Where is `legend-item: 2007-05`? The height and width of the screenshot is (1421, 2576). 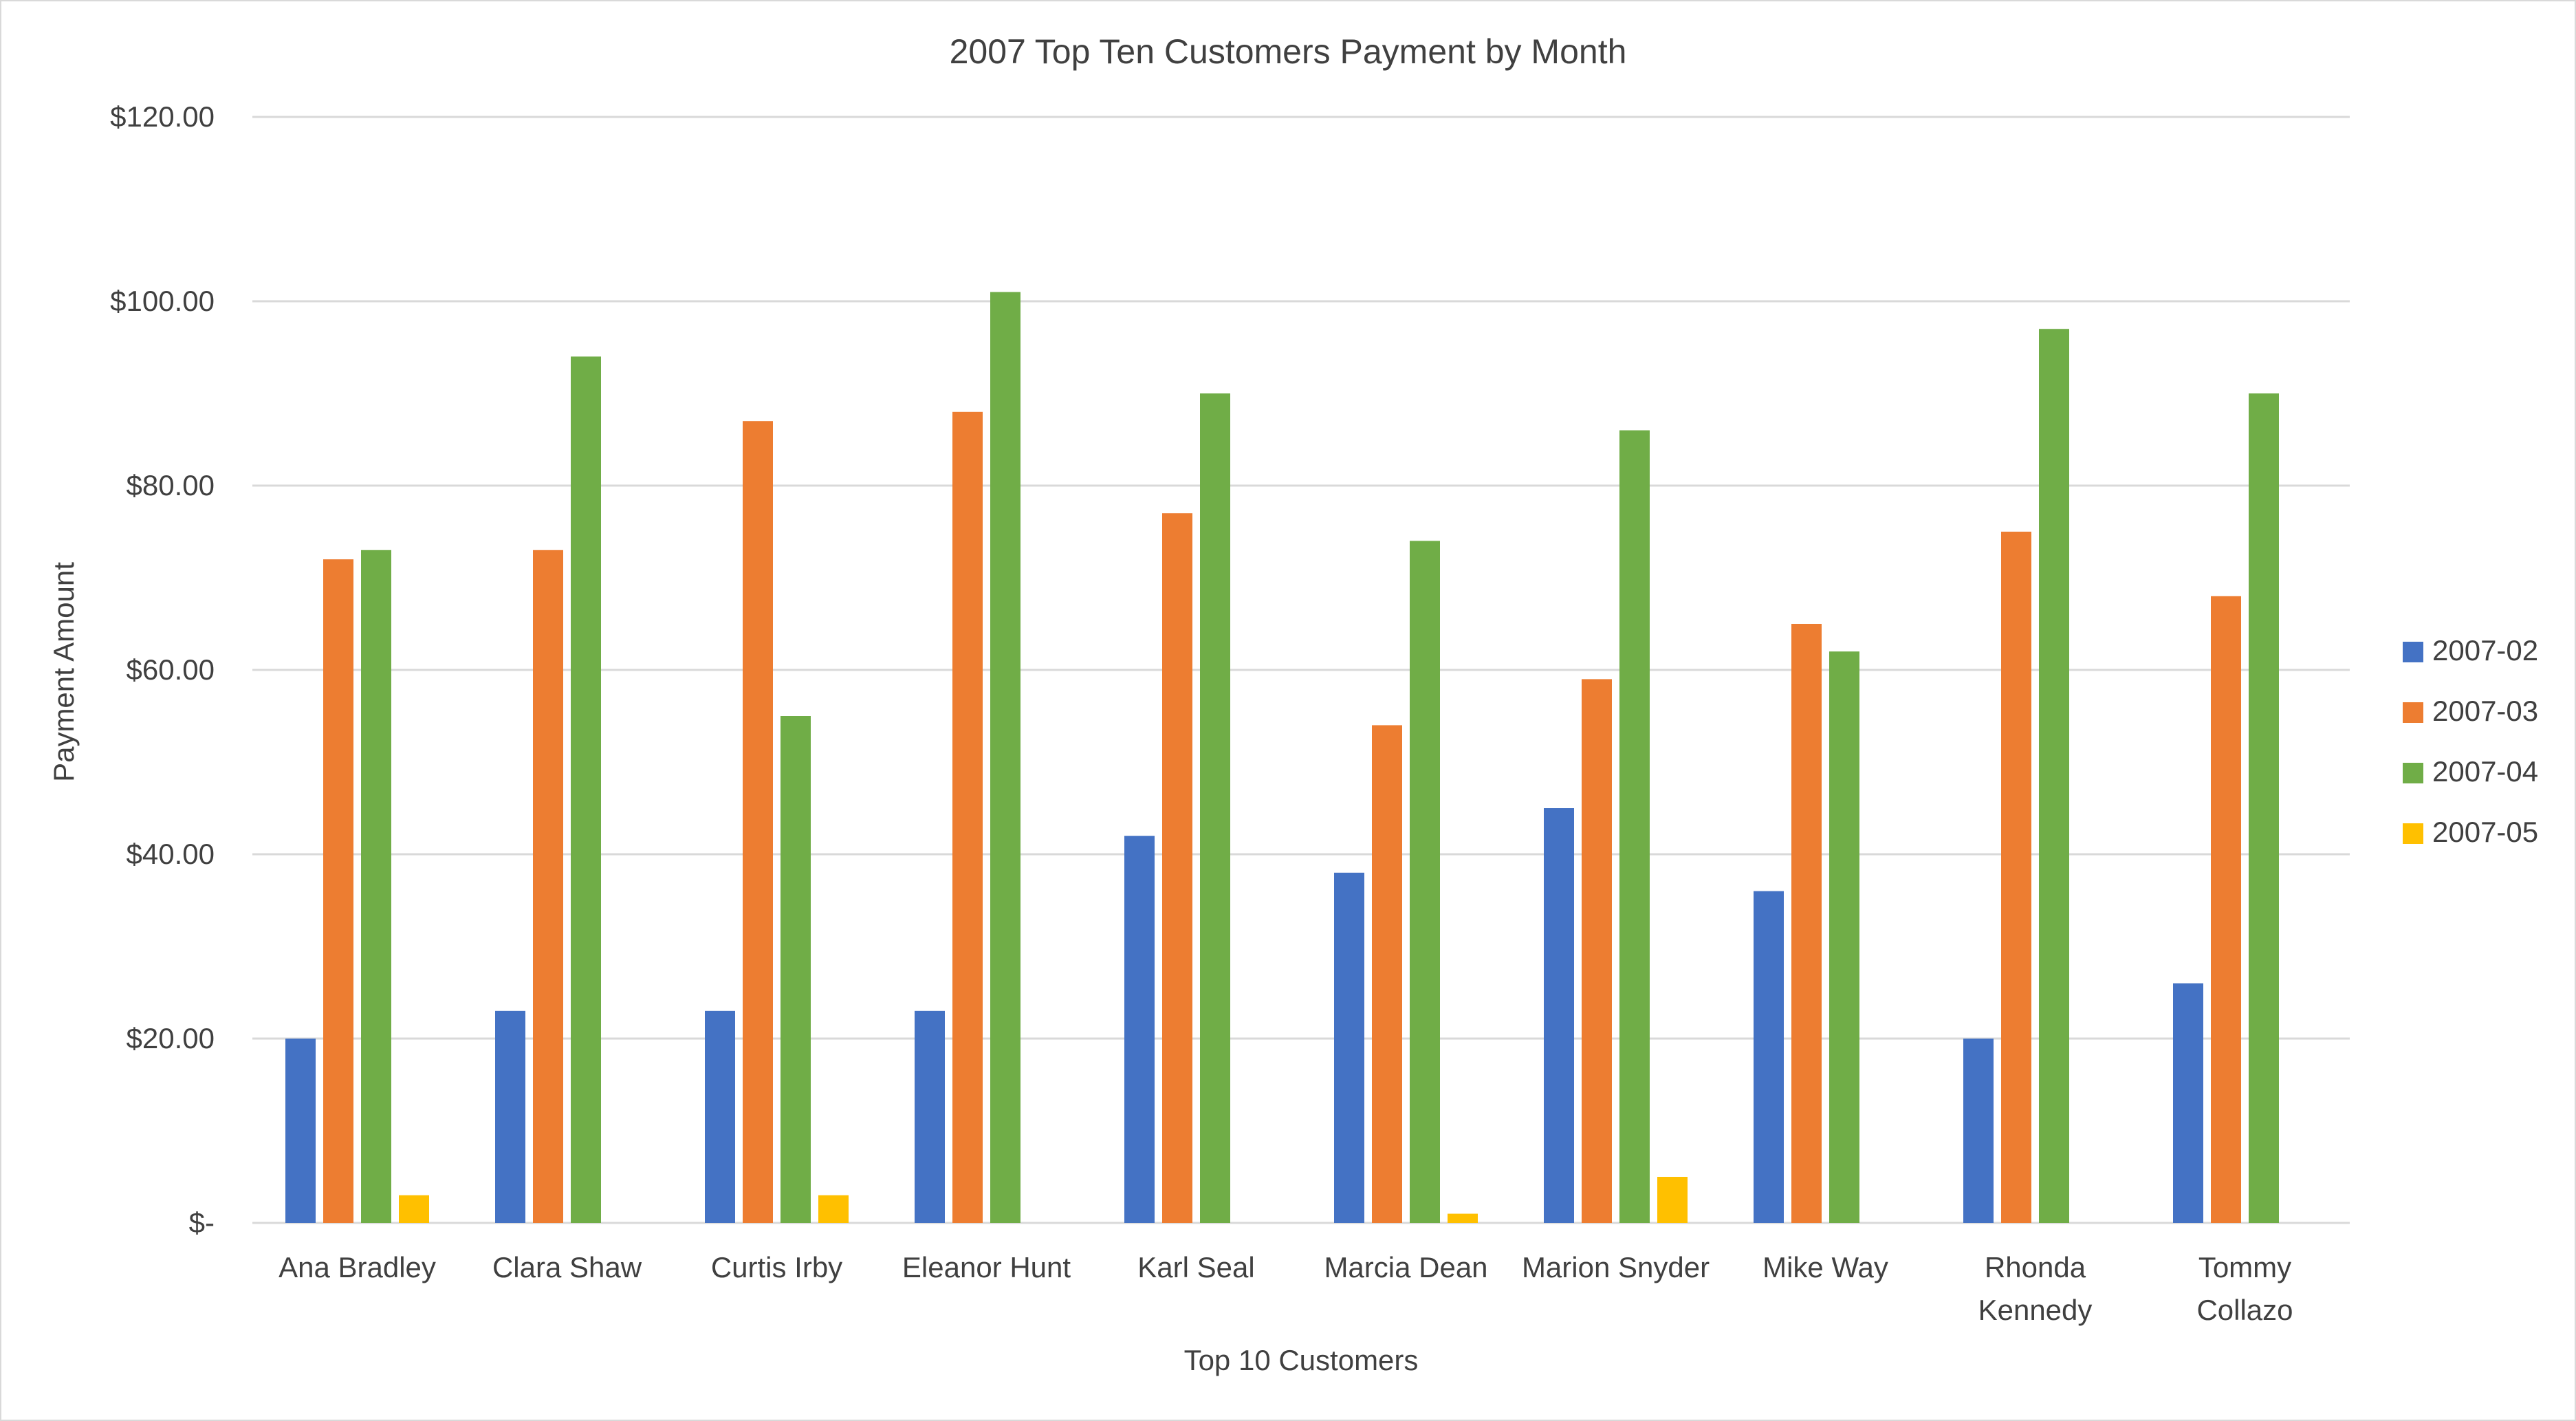
legend-item: 2007-05 is located at coordinates (2470, 832).